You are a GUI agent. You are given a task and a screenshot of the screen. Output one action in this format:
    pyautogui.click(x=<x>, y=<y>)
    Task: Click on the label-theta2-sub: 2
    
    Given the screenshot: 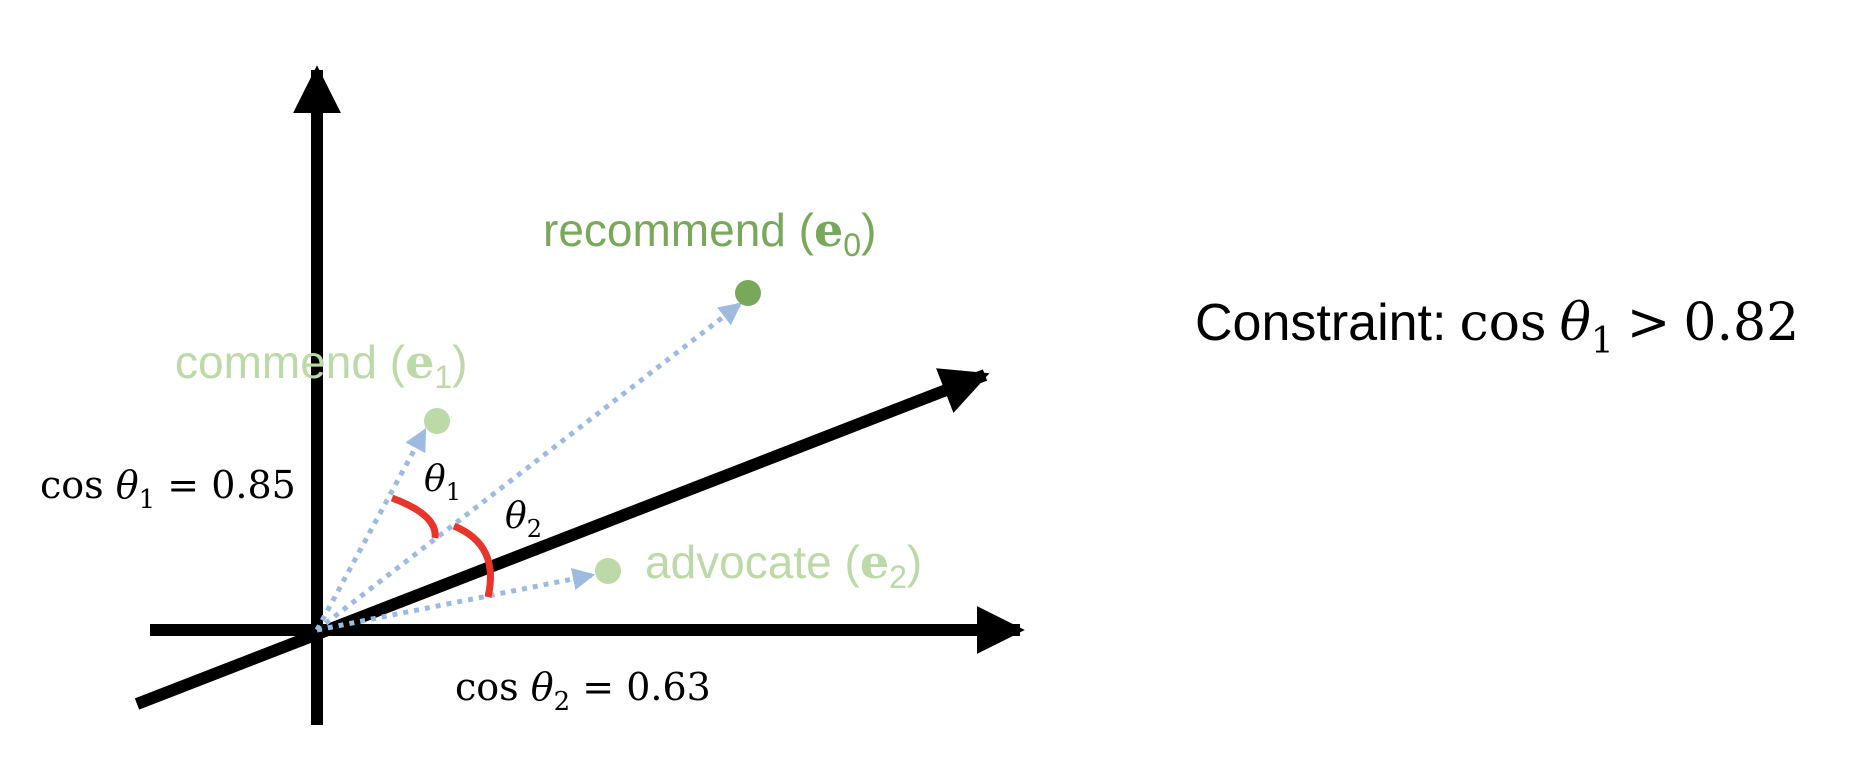 What is the action you would take?
    pyautogui.click(x=534, y=529)
    